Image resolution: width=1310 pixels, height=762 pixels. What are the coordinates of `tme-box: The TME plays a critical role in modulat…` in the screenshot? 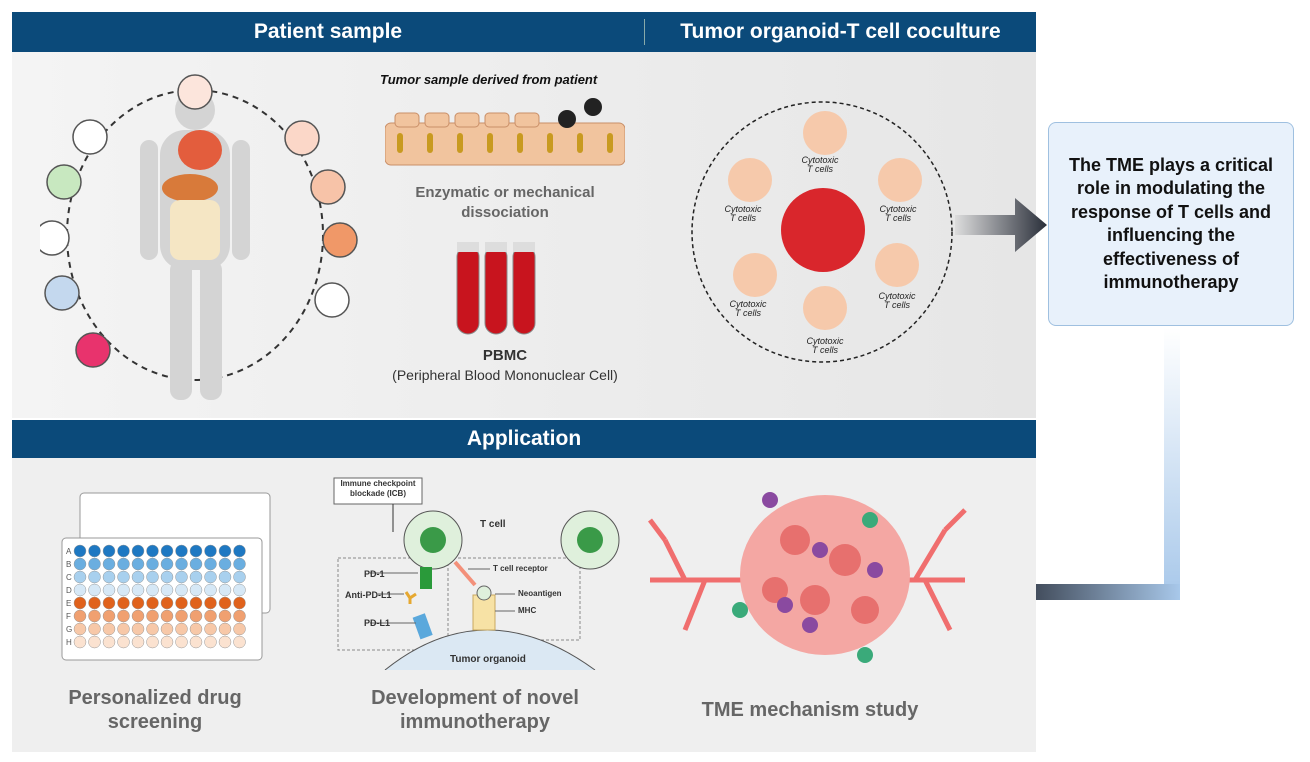 It's located at (1171, 224).